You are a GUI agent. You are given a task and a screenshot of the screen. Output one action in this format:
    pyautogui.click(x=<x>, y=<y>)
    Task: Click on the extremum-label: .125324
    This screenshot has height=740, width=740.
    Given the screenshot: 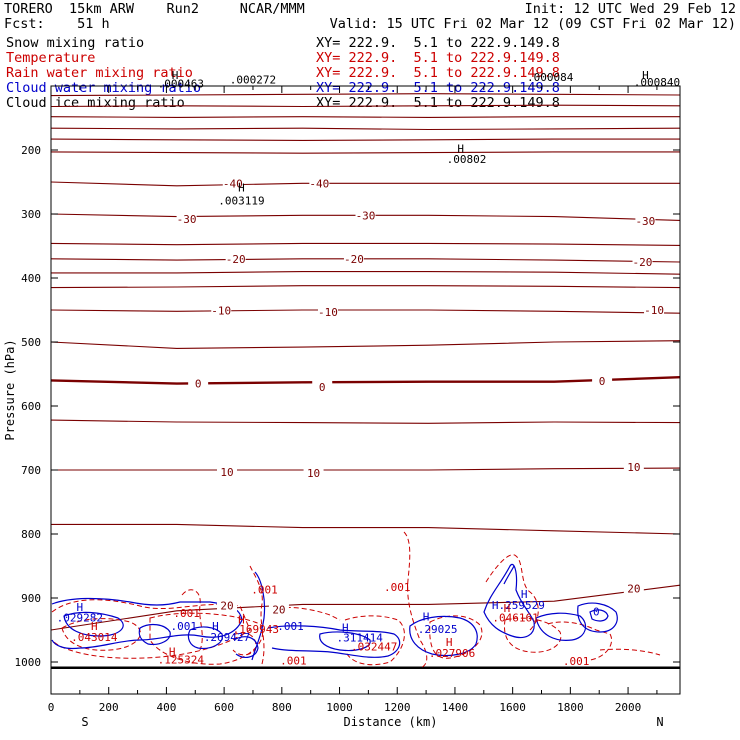 What is the action you would take?
    pyautogui.click(x=181, y=659)
    